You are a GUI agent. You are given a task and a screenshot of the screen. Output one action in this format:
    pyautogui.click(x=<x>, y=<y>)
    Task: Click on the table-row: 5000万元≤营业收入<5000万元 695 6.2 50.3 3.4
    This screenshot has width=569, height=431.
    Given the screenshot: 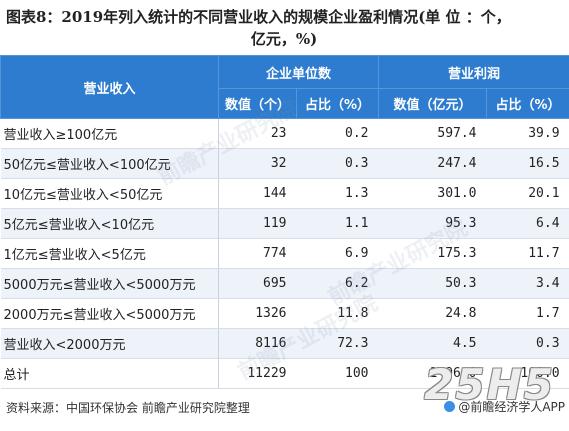 What is the action you would take?
    pyautogui.click(x=284, y=283)
    